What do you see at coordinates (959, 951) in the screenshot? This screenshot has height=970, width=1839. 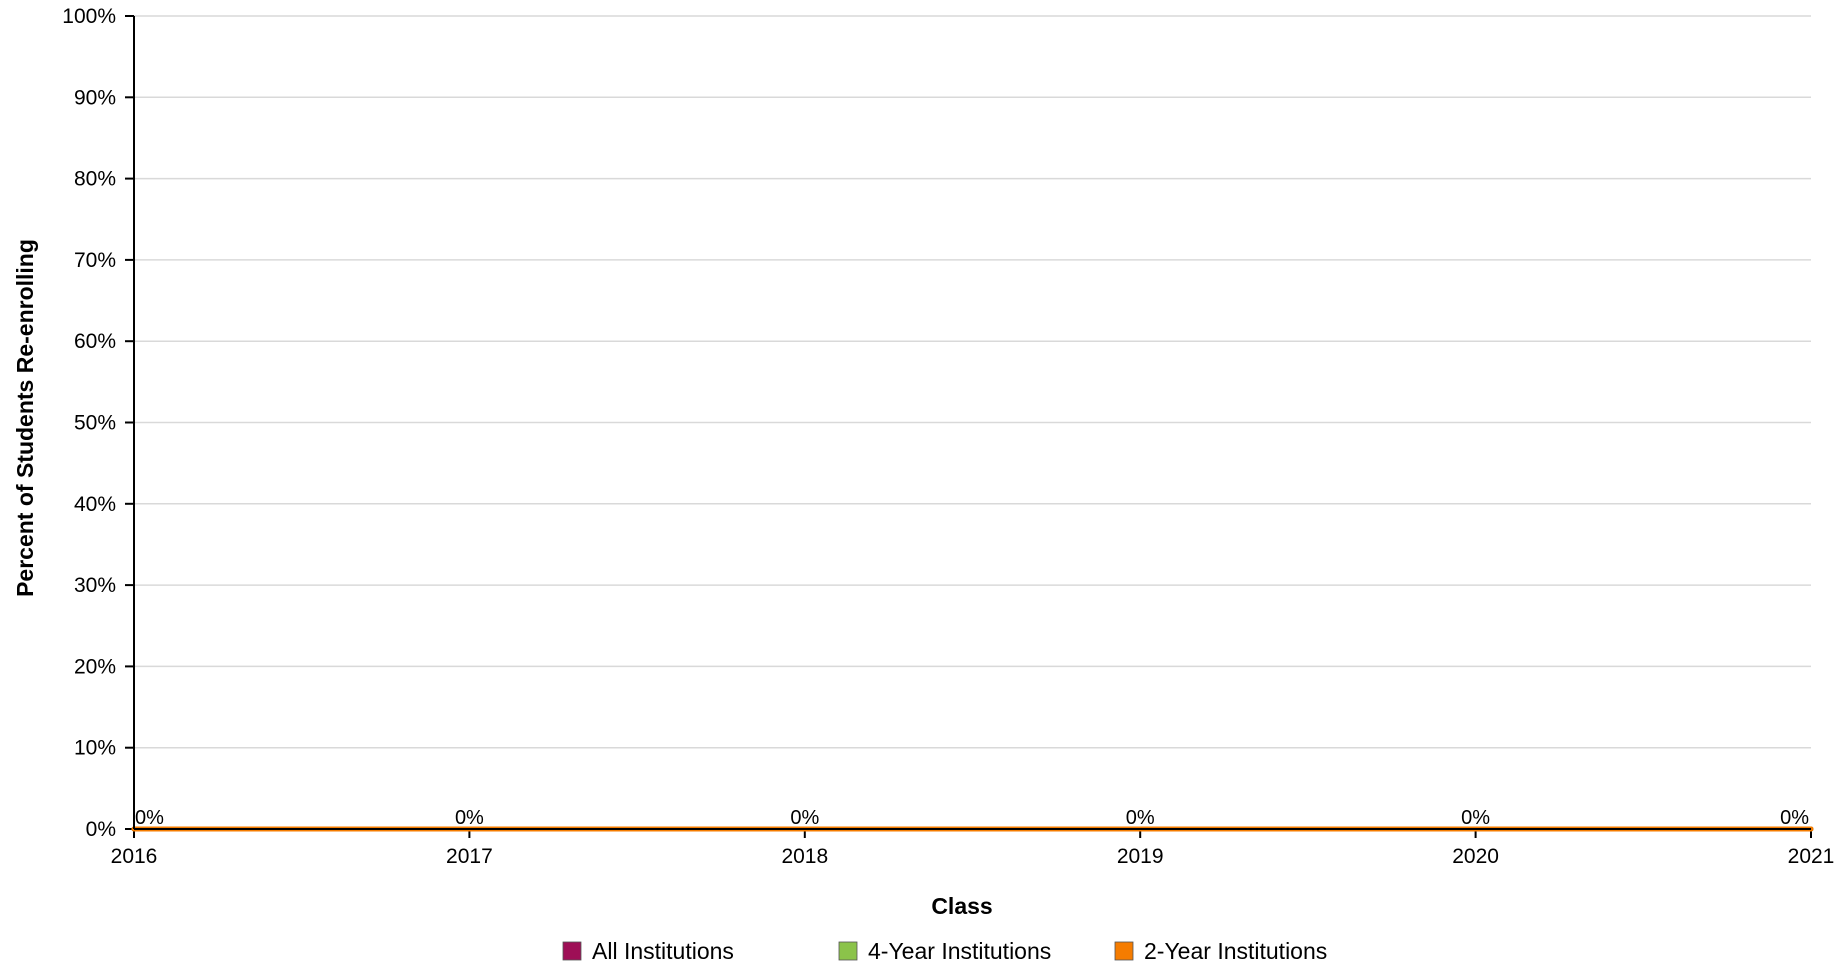 I see `legend-label: 4-Year Institutions` at bounding box center [959, 951].